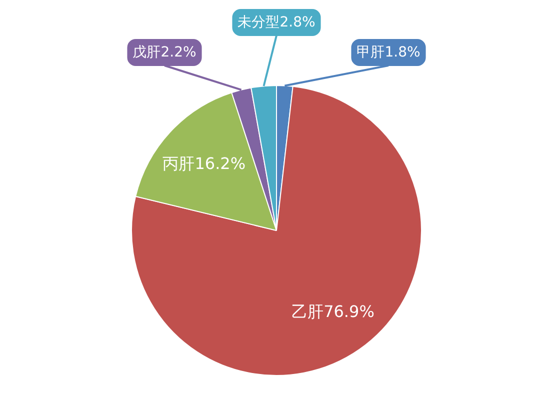 This screenshot has height=400, width=552. I want to click on slice-label: 甲肝1.8%, so click(388, 52).